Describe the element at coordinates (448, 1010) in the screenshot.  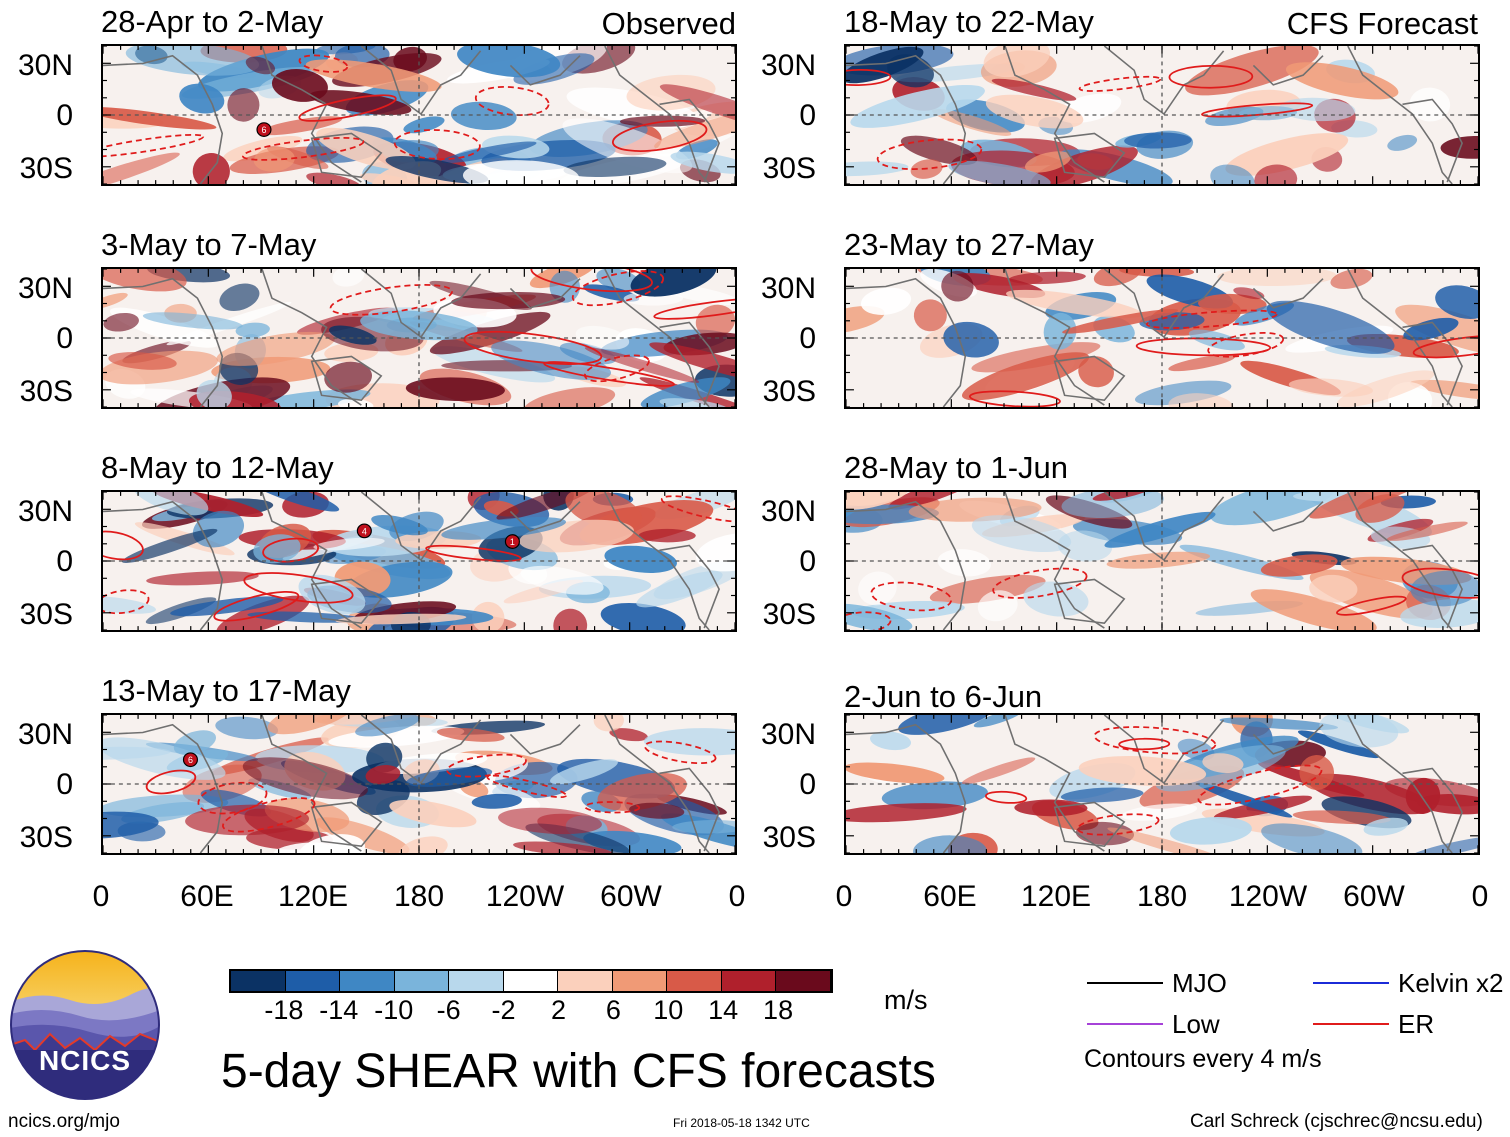
I see `colorbar-tick-label: -6` at that location.